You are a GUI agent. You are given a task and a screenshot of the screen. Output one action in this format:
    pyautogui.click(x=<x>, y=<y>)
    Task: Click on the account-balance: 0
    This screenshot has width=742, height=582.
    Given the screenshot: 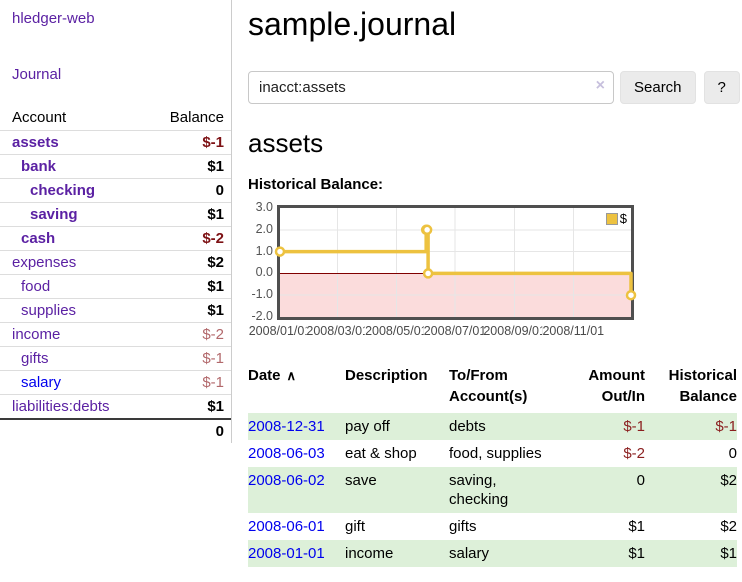 What is the action you would take?
    pyautogui.click(x=219, y=190)
    